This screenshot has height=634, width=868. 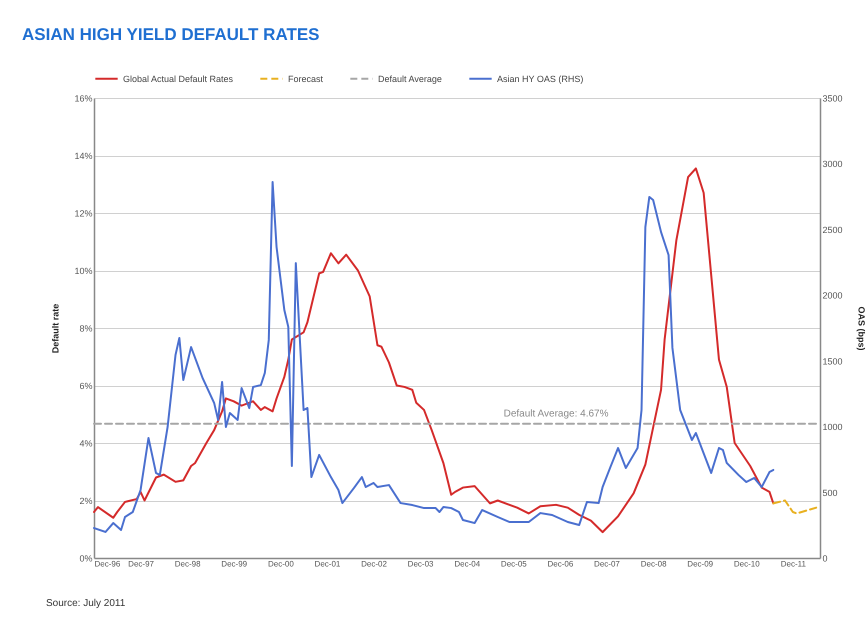 What do you see at coordinates (83, 99) in the screenshot?
I see `y-tick-label: 16%` at bounding box center [83, 99].